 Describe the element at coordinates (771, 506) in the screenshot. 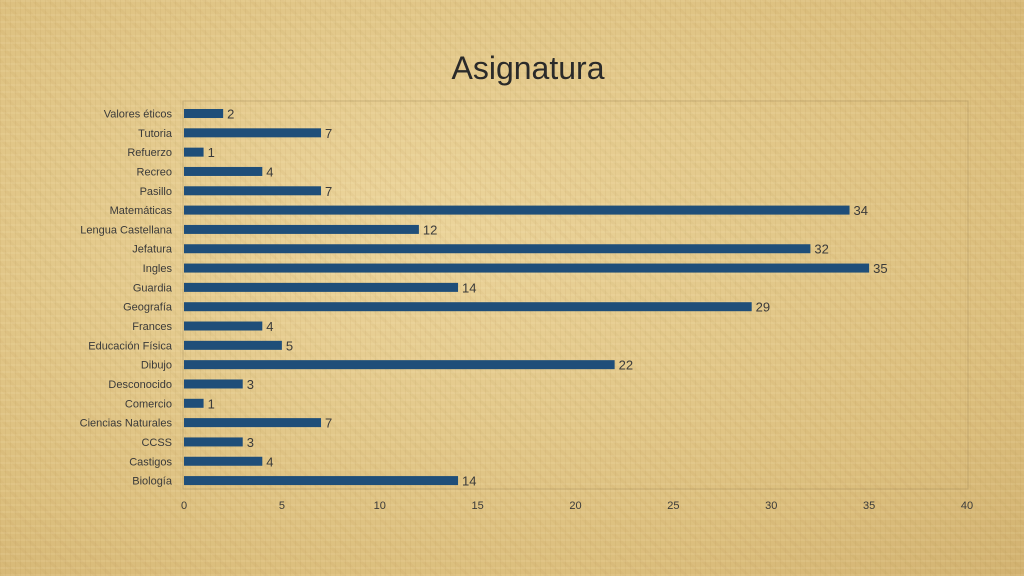

I see `x-tick-label: 30` at that location.